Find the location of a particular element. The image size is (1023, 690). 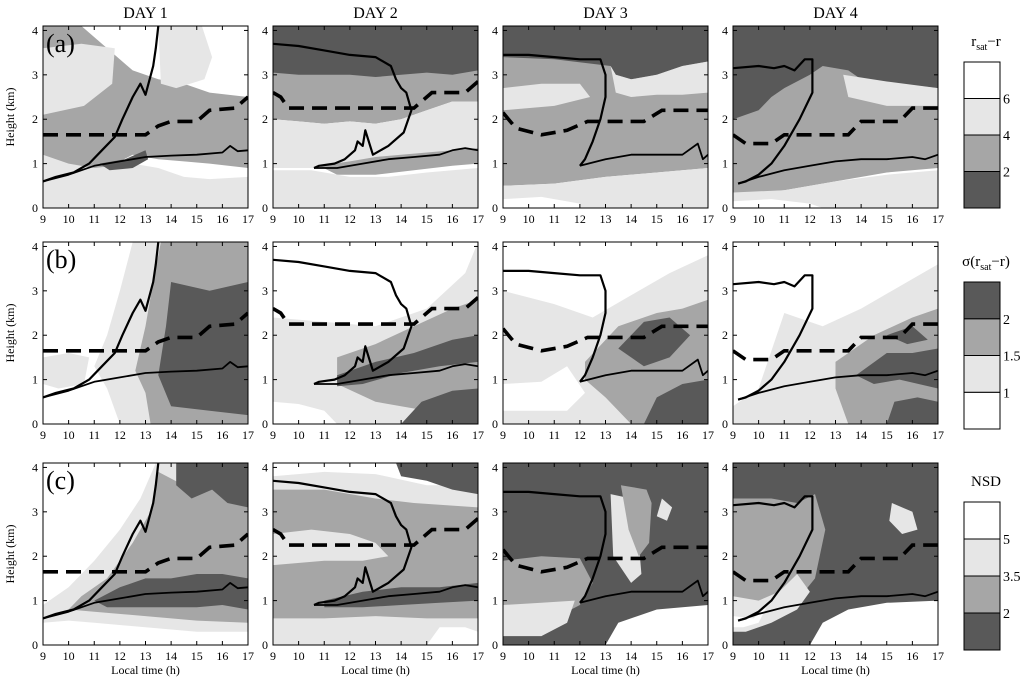

colorbar-tick-label: 4 is located at coordinates (1006, 136).